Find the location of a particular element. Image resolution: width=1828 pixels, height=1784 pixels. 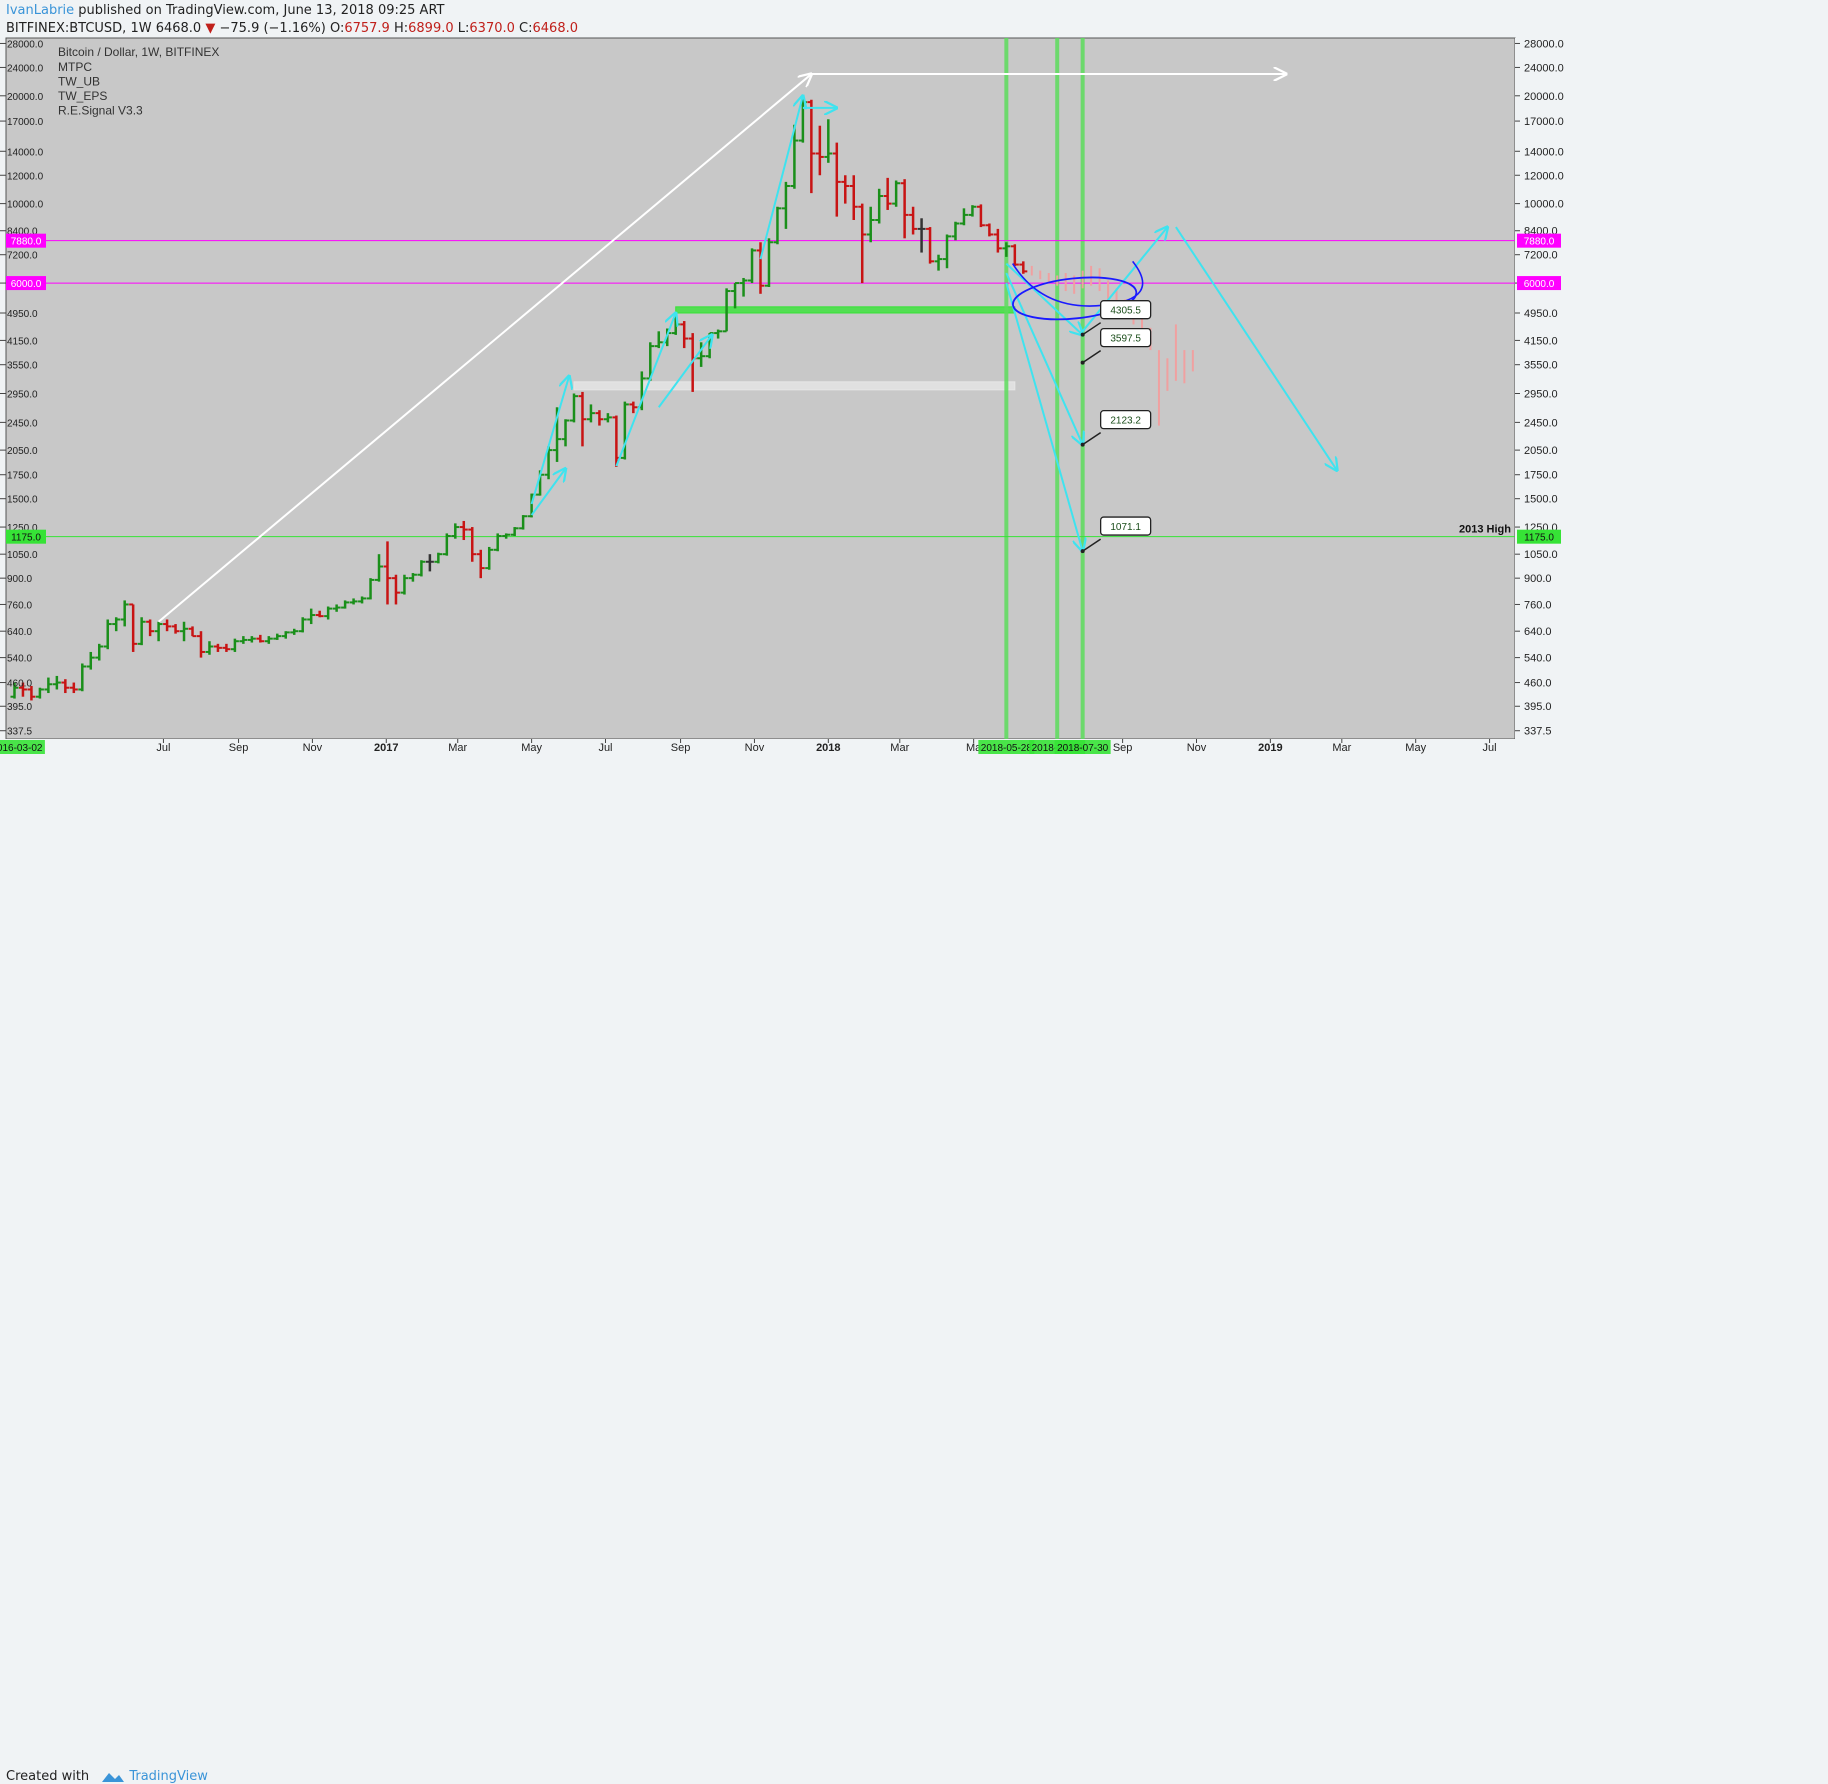

target-label: 4305.5 is located at coordinates (1125, 311).